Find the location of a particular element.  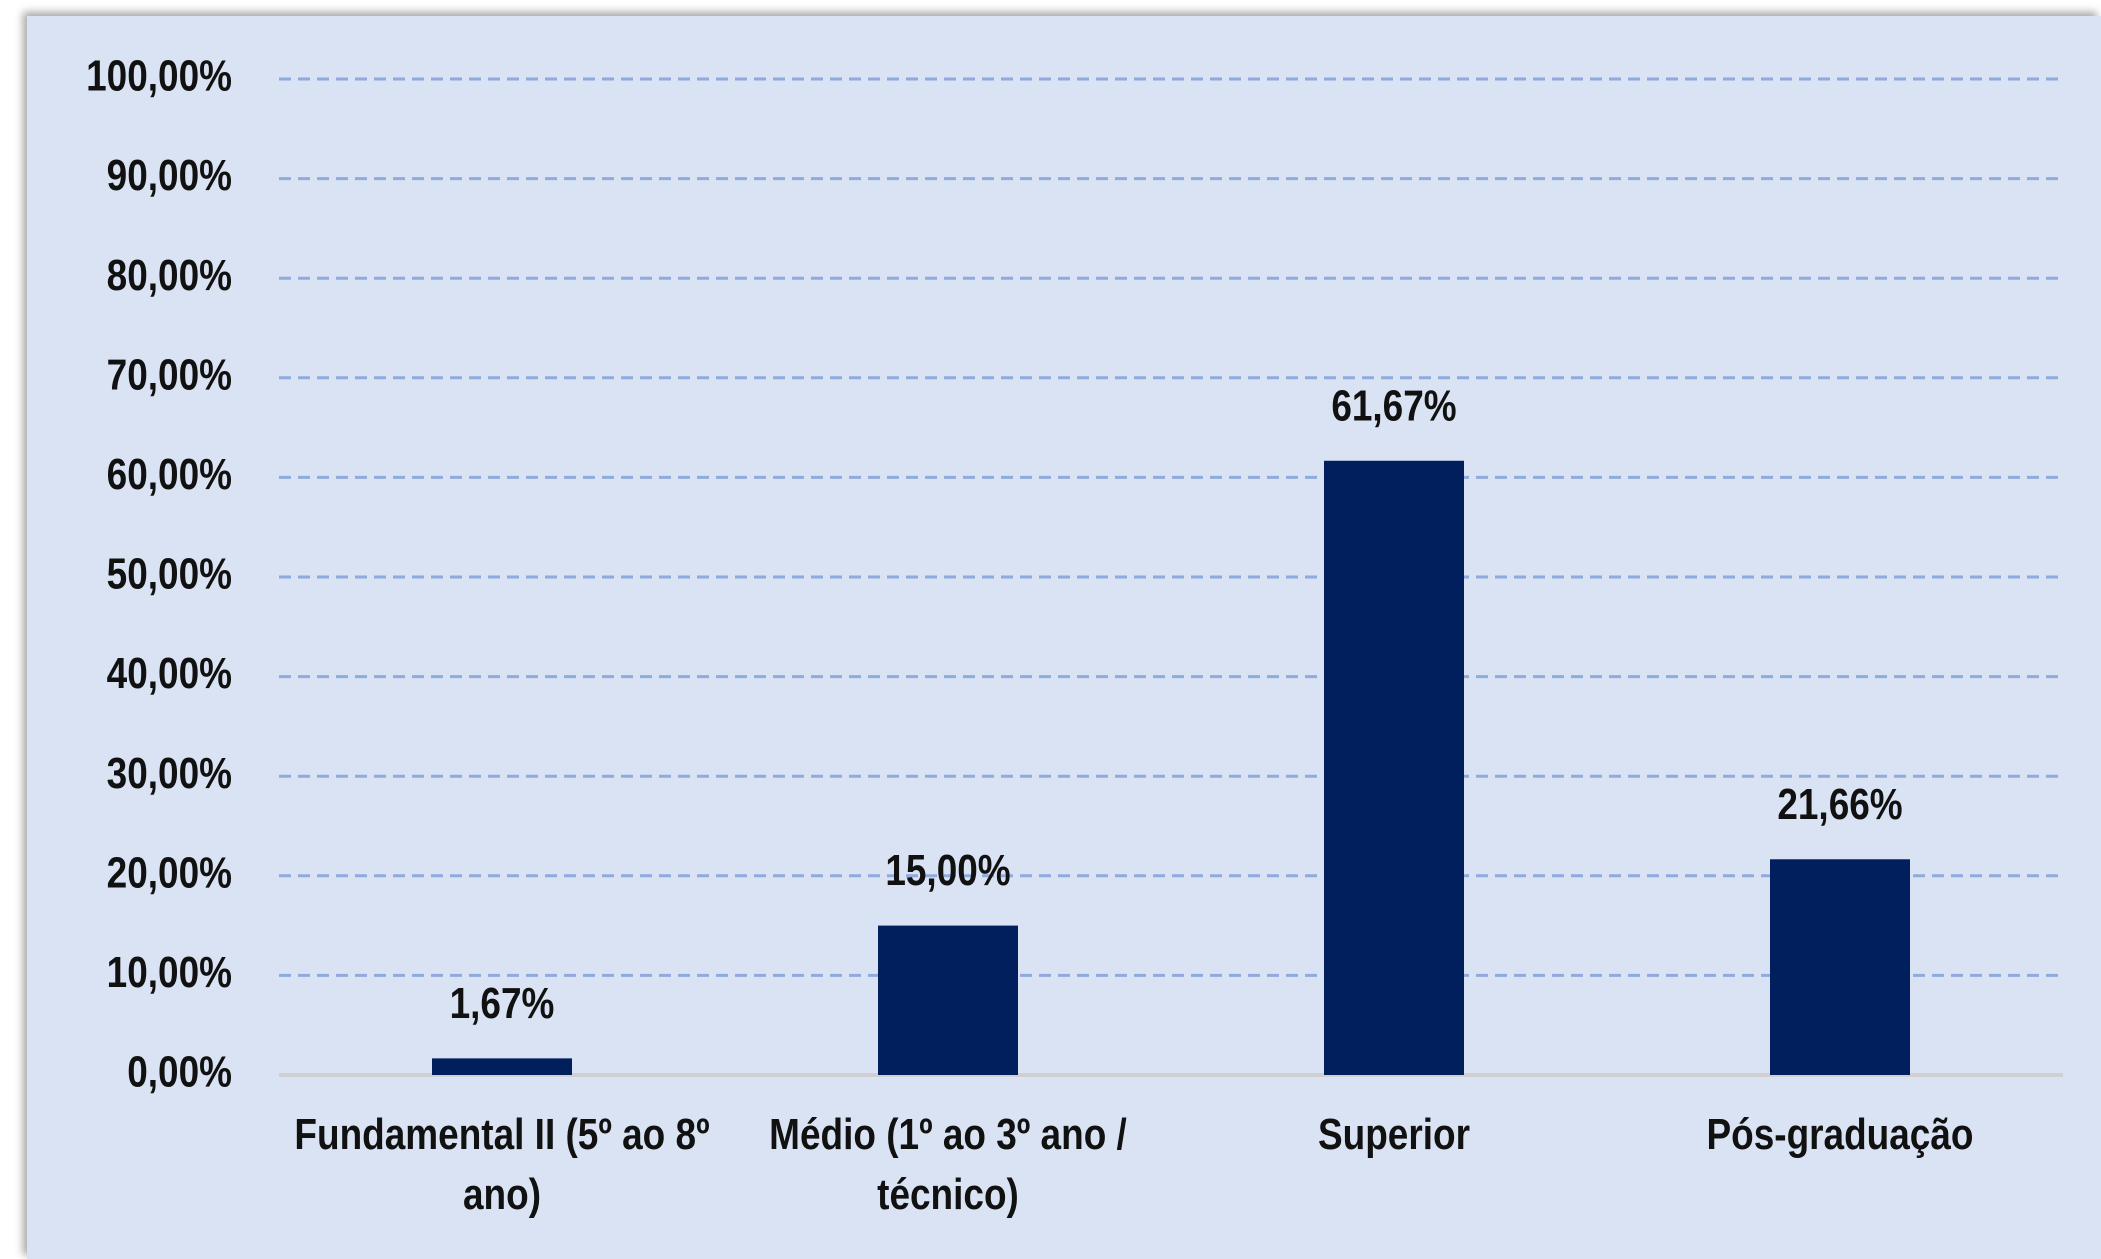

y-tick-label: 20,00% is located at coordinates (169, 872).